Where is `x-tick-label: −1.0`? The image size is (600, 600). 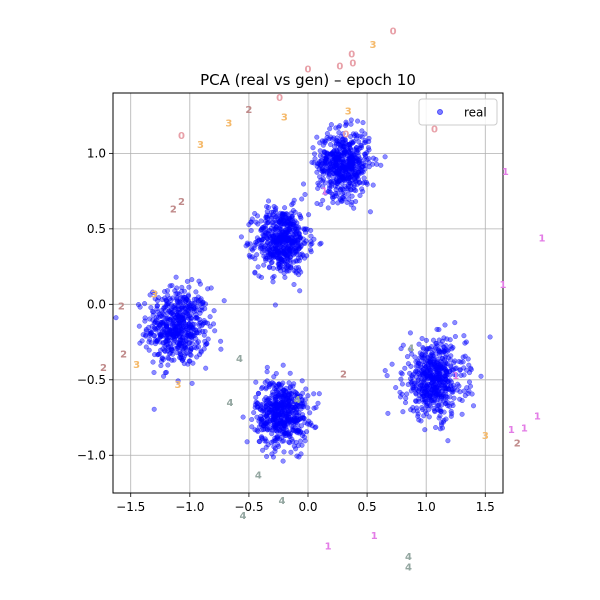 x-tick-label: −1.0 is located at coordinates (189, 507).